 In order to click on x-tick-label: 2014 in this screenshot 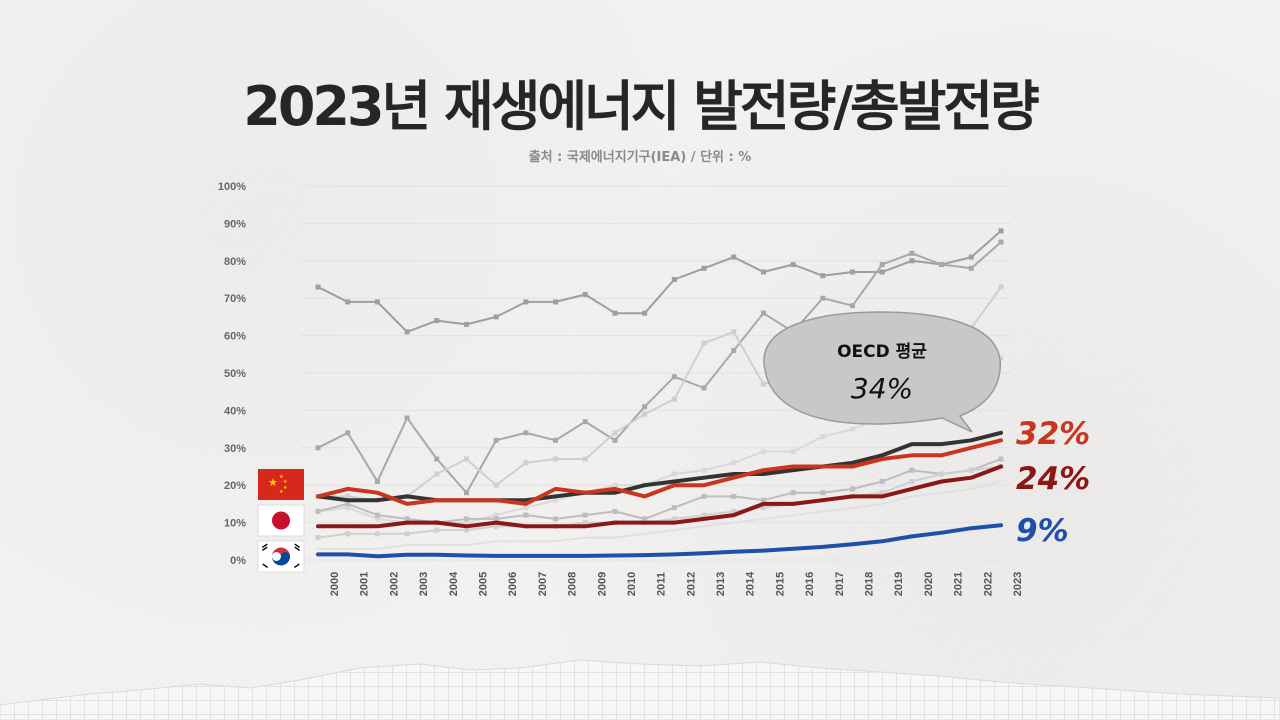, I will do `click(751, 583)`.